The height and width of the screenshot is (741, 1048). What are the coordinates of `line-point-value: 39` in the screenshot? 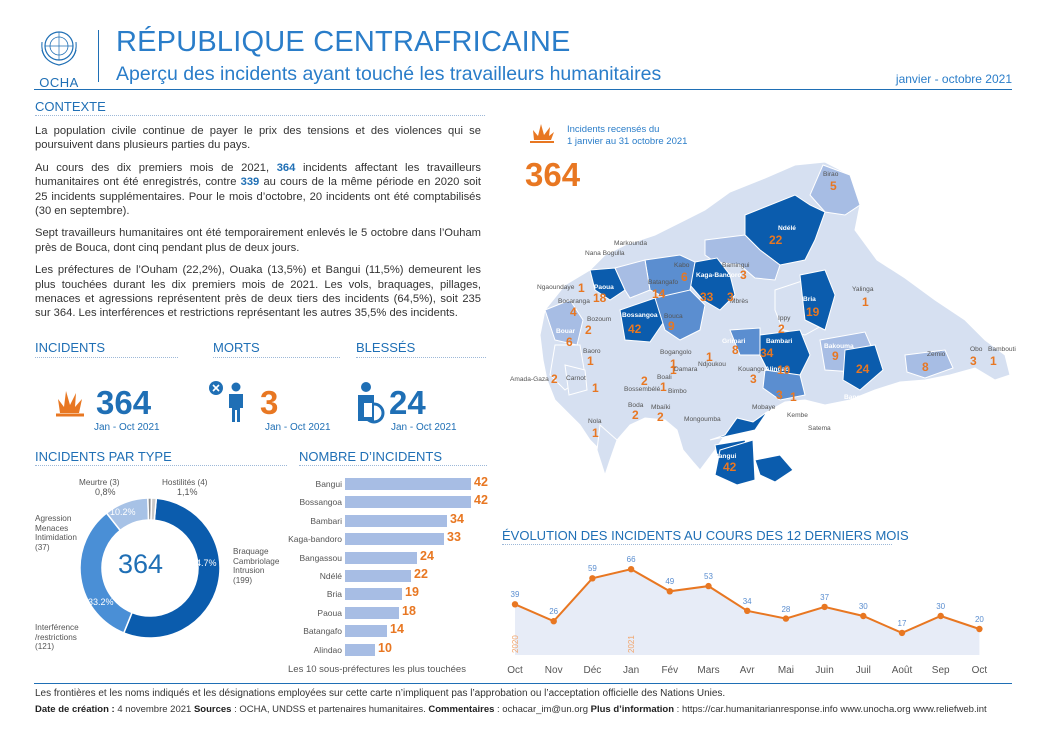 It's located at (515, 595).